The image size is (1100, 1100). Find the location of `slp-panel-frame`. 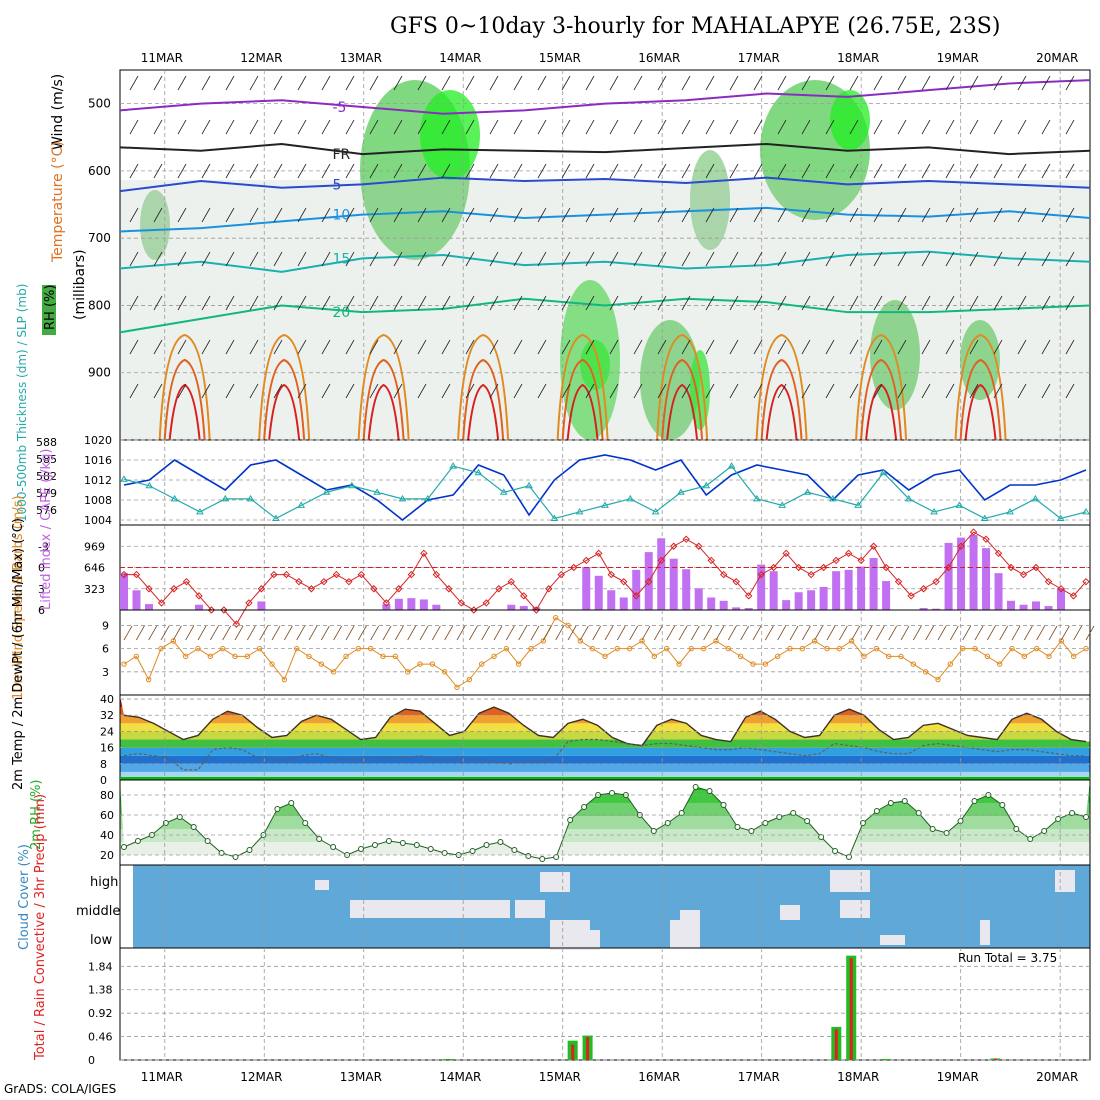

slp-panel-frame is located at coordinates (605, 482).